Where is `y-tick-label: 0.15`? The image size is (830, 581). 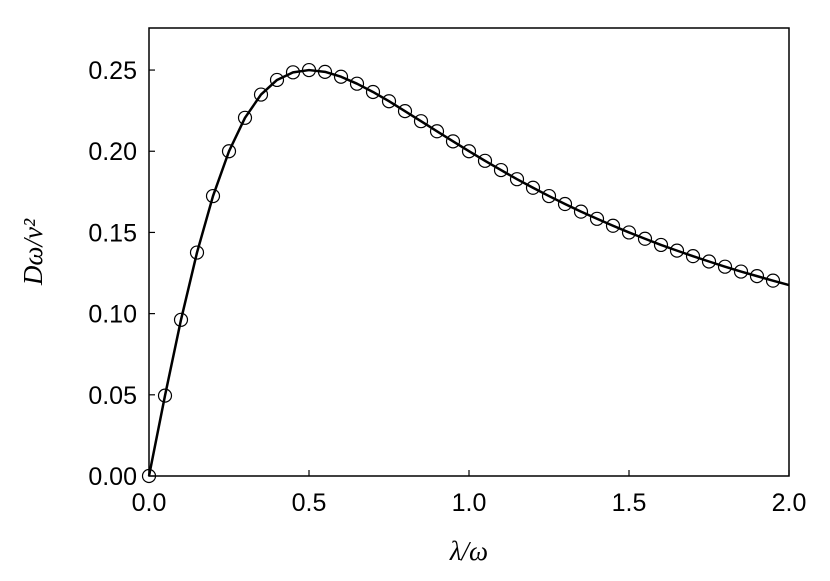 y-tick-label: 0.15 is located at coordinates (112, 233).